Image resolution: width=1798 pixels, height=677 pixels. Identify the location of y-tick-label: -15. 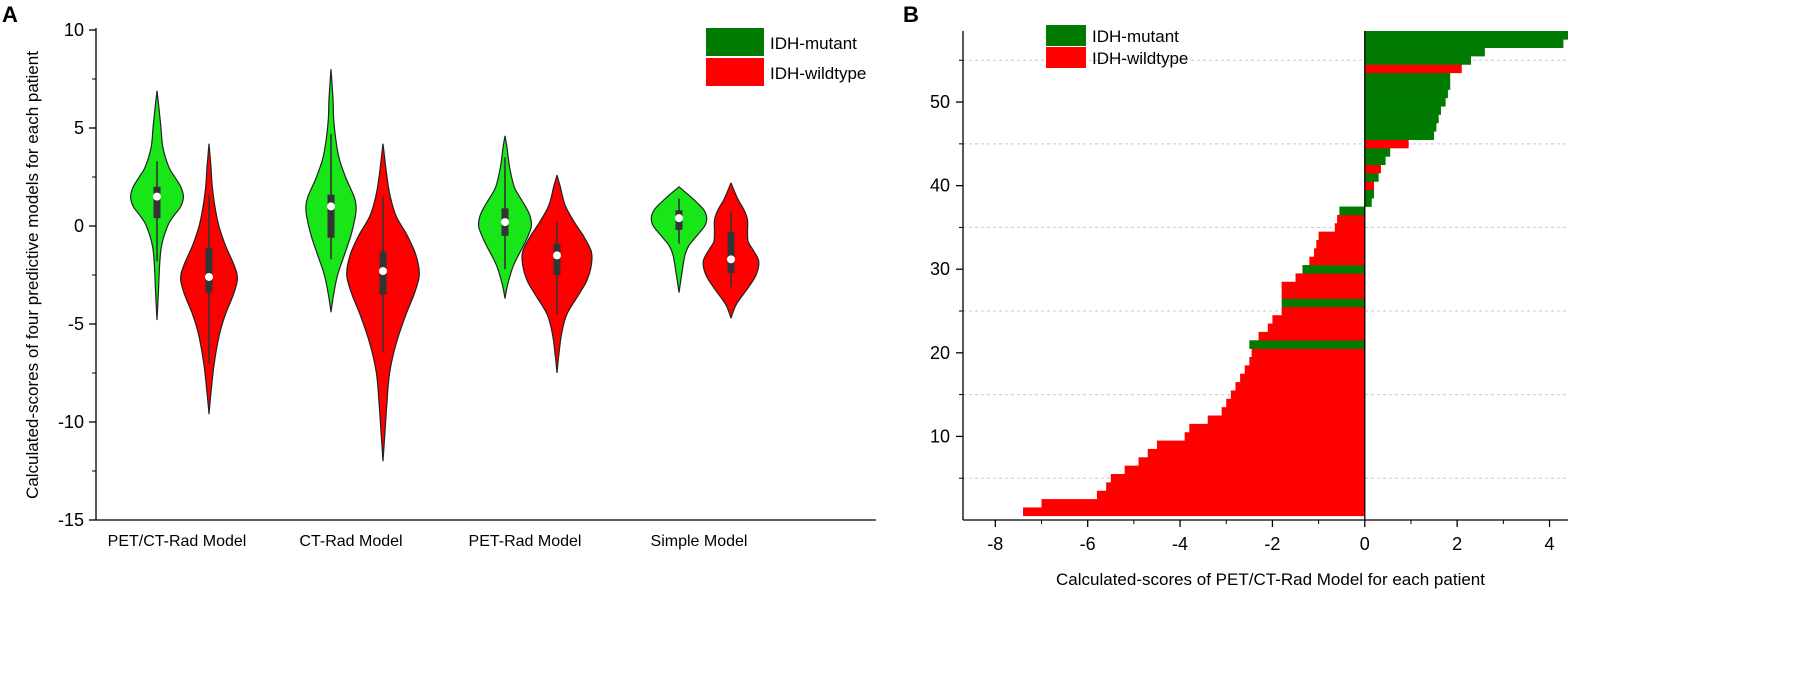
(71, 520).